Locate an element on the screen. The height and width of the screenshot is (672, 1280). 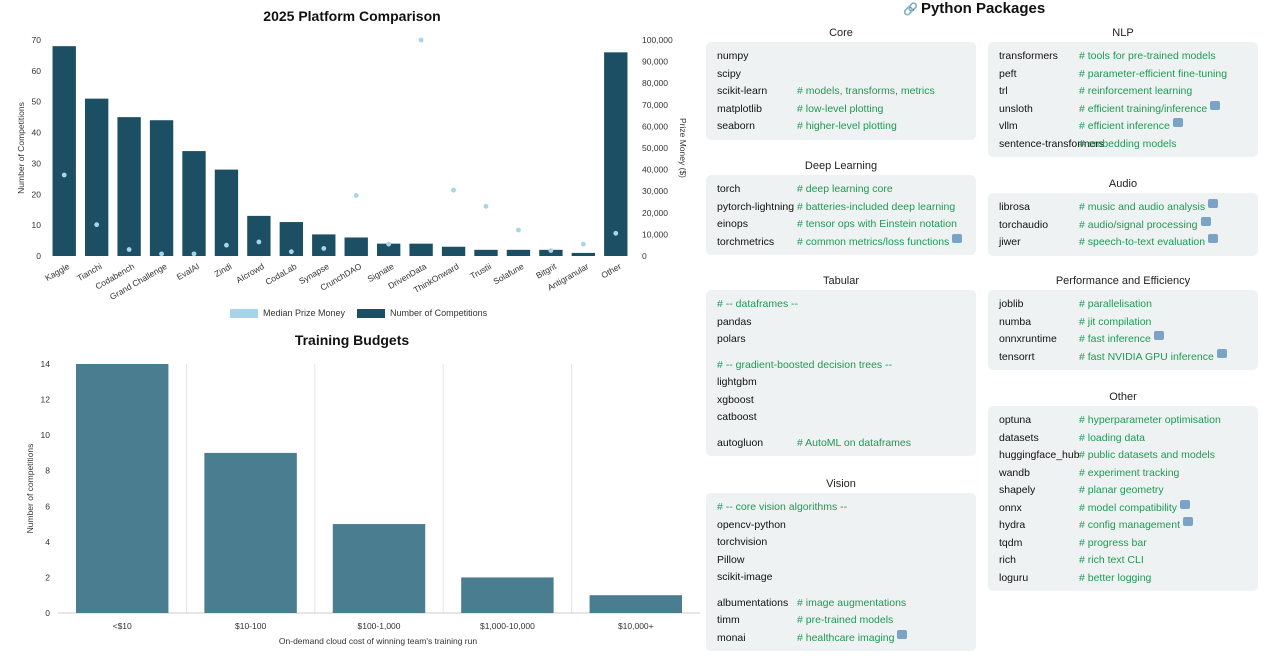
section-audio-head: Audio is located at coordinates (1123, 184).